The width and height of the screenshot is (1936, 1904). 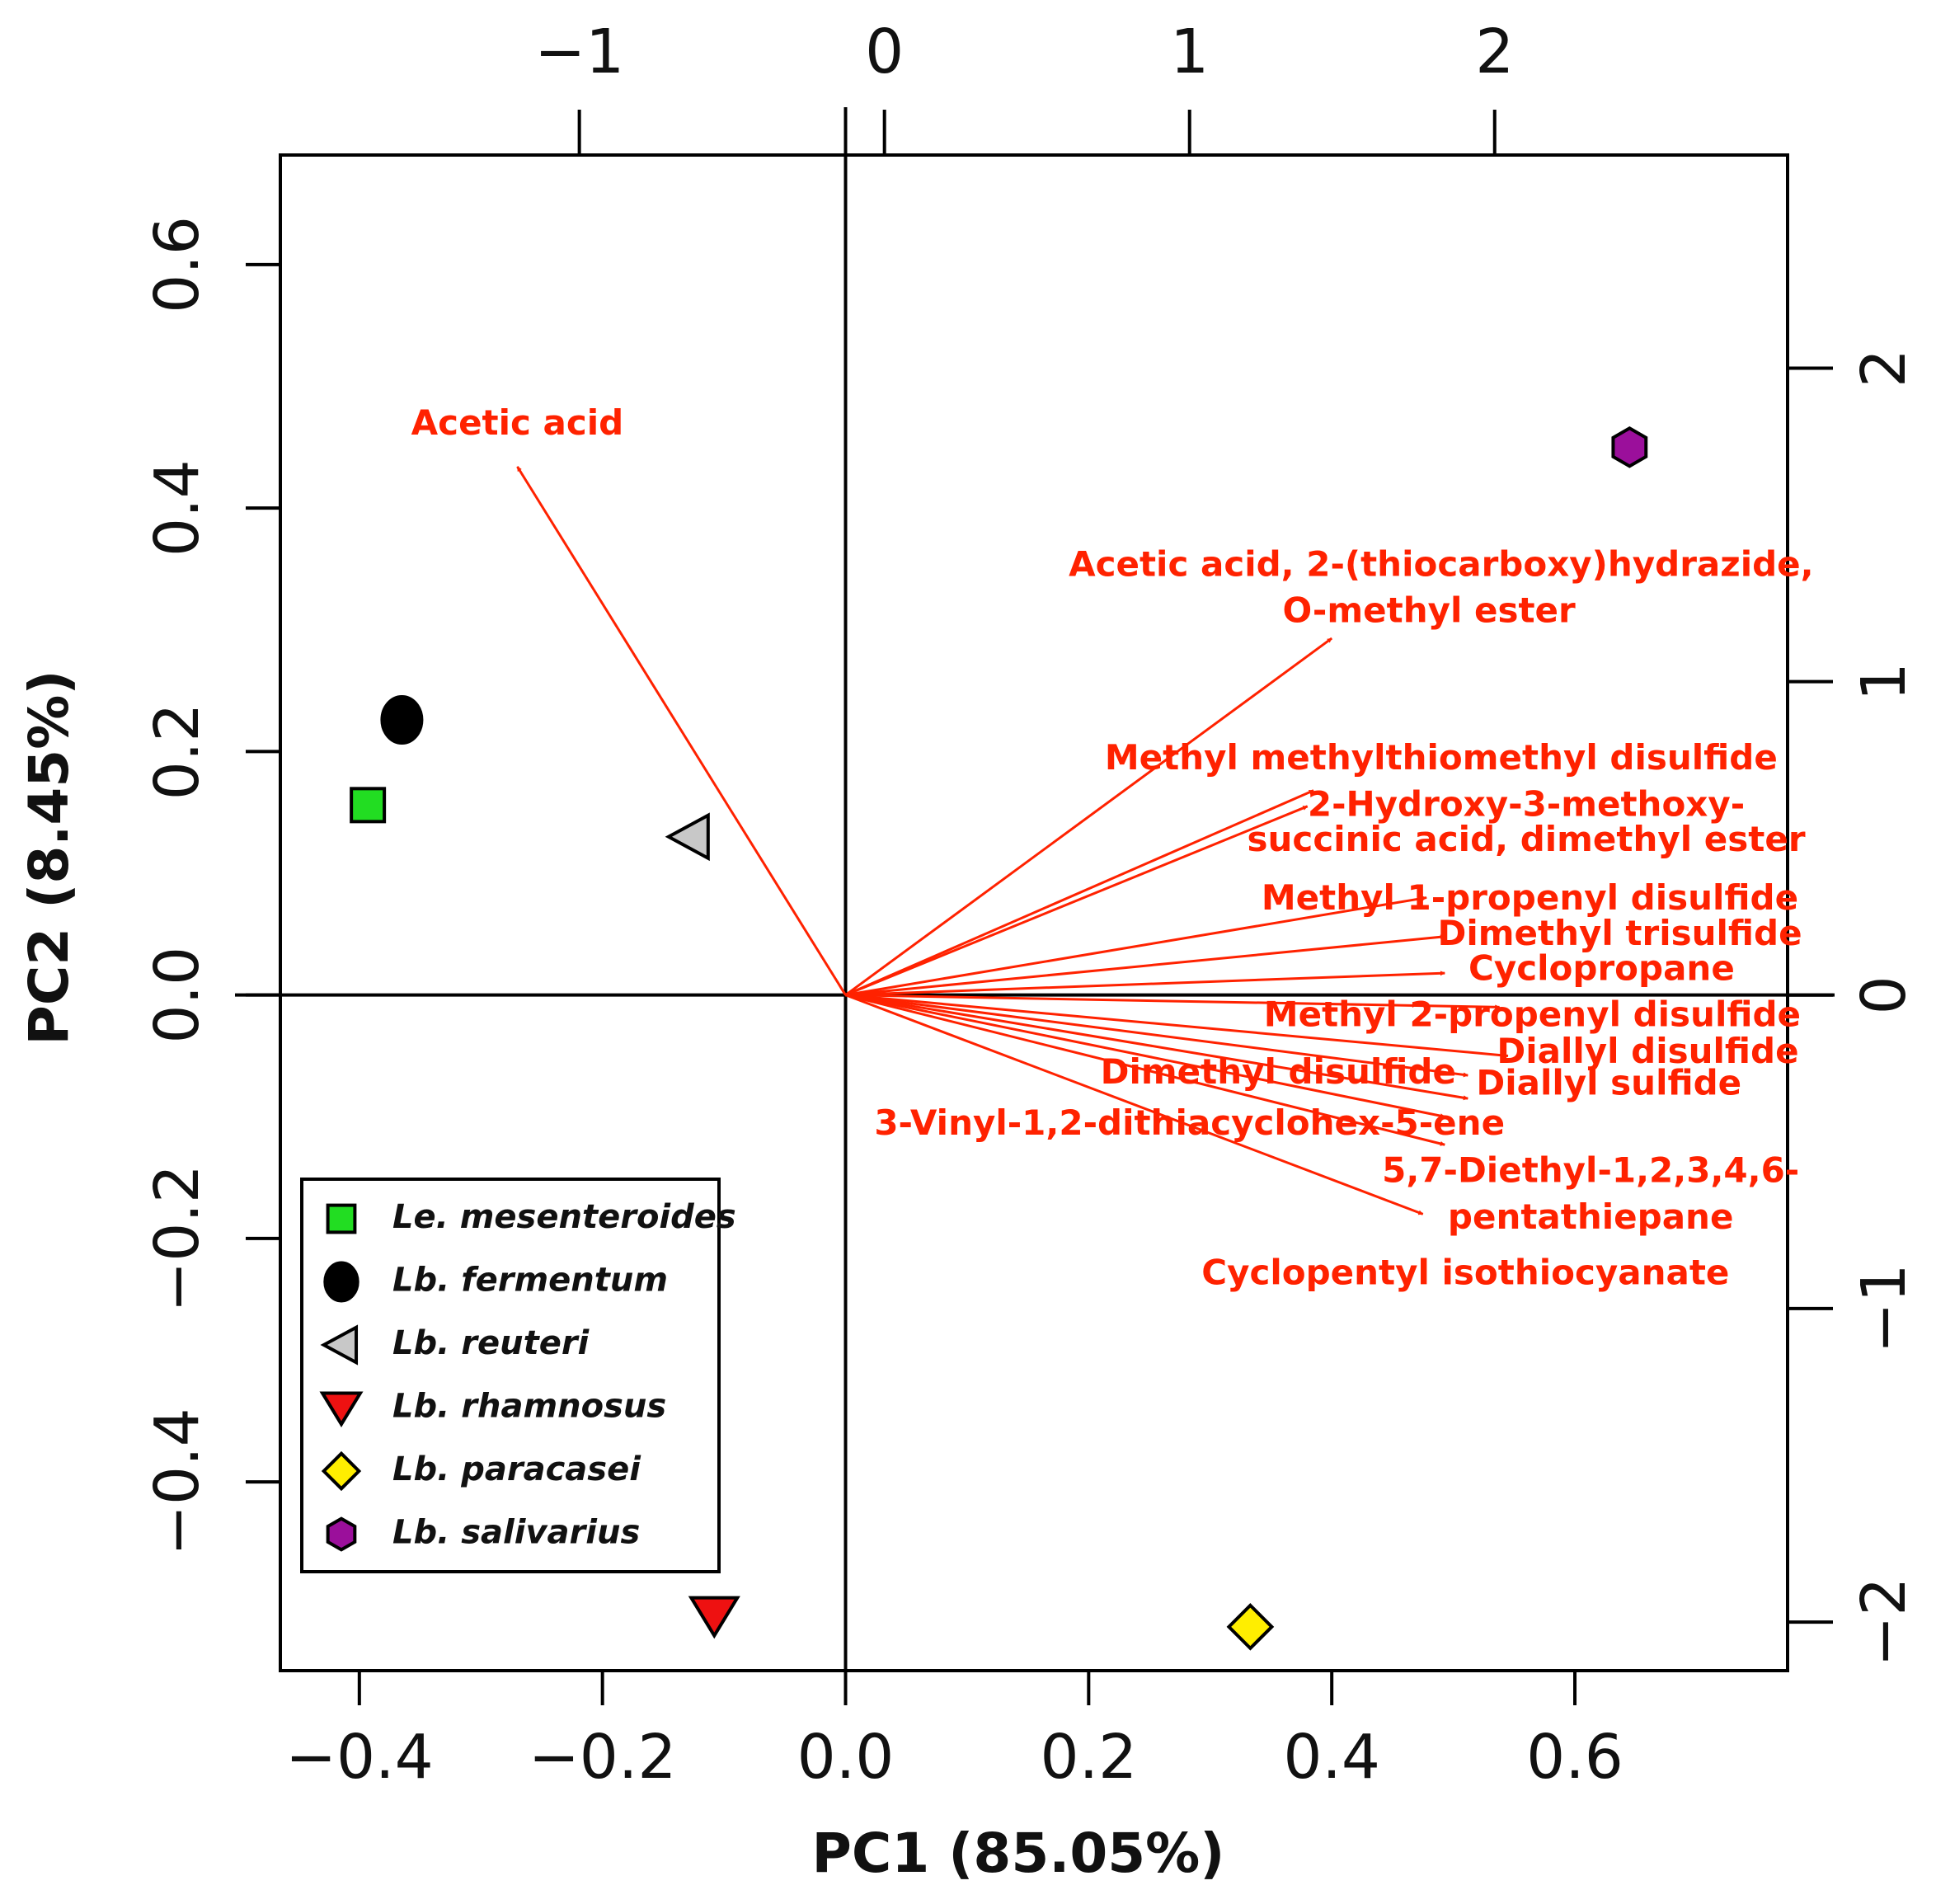 What do you see at coordinates (1608, 1082) in the screenshot?
I see `loading-label: Diallyl sulfide` at bounding box center [1608, 1082].